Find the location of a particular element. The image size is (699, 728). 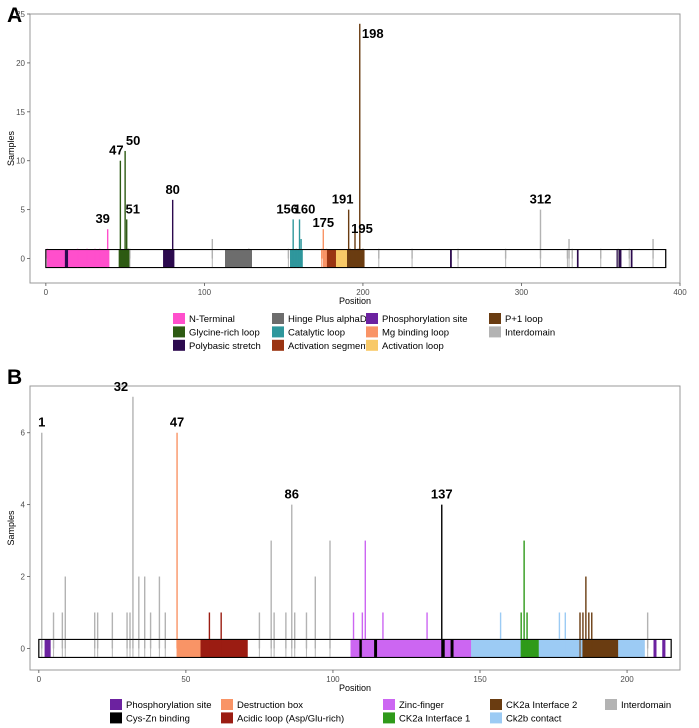

legend-label: N-Terminal is located at coordinates (212, 319).